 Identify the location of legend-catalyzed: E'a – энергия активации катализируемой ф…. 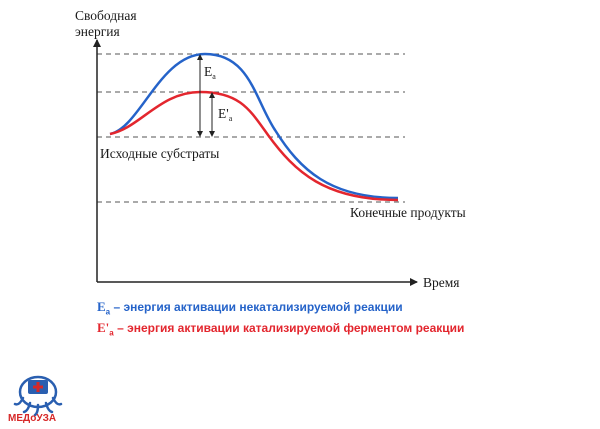
(280, 328).